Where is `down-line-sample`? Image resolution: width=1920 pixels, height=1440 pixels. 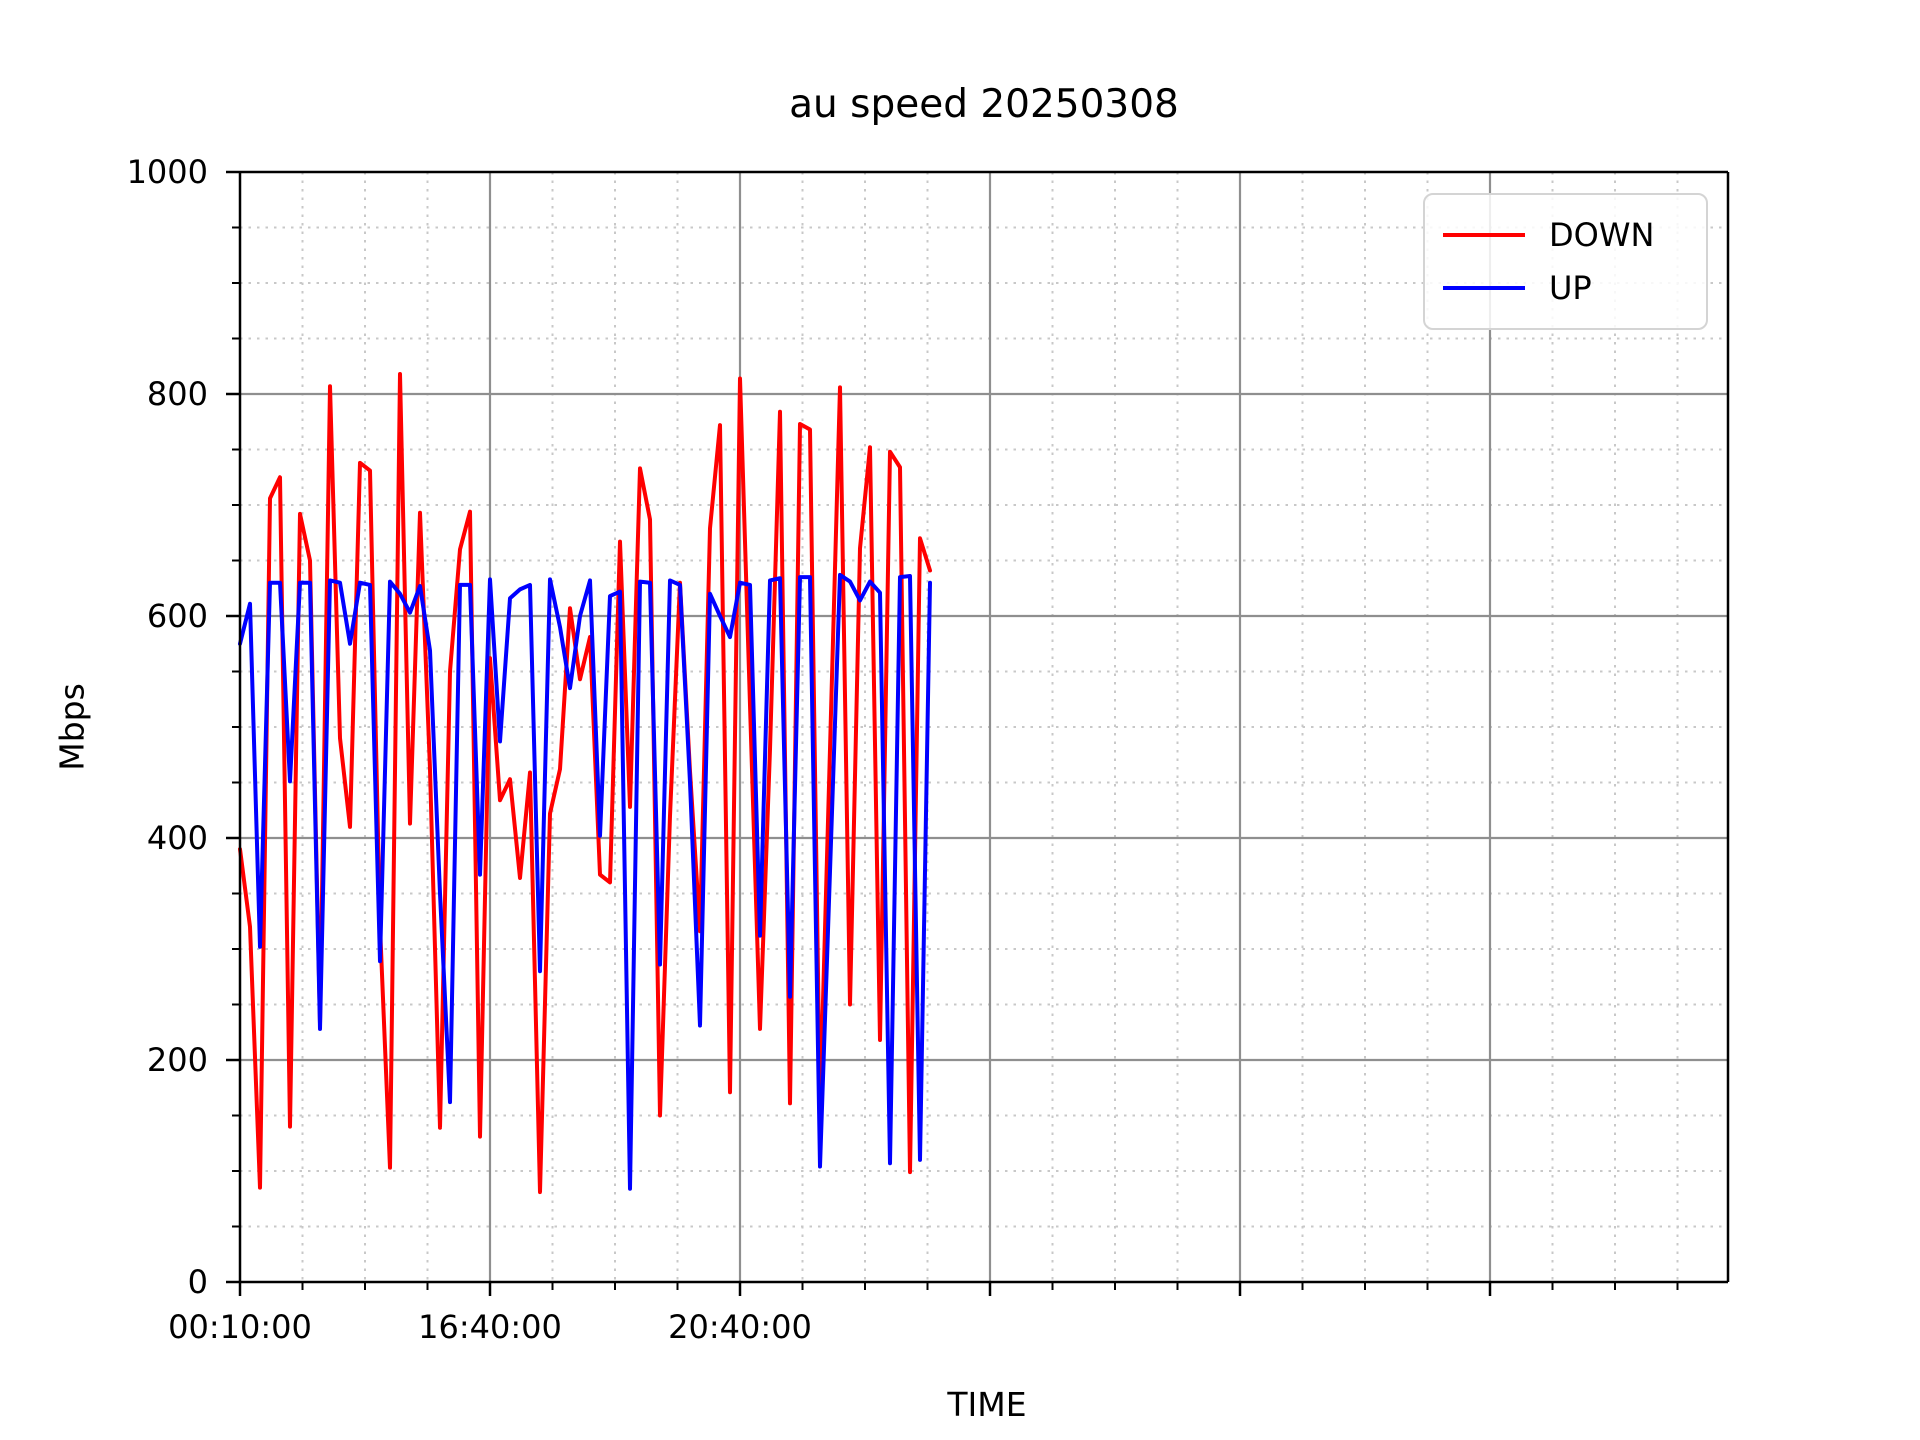
down-line-sample is located at coordinates (1484, 235).